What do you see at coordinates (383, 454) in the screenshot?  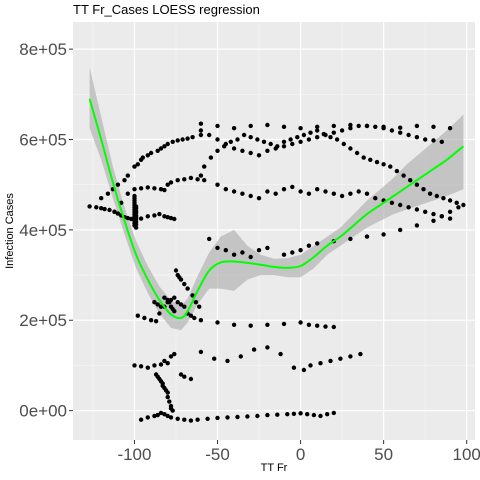 I see `x-tick-label: 50` at bounding box center [383, 454].